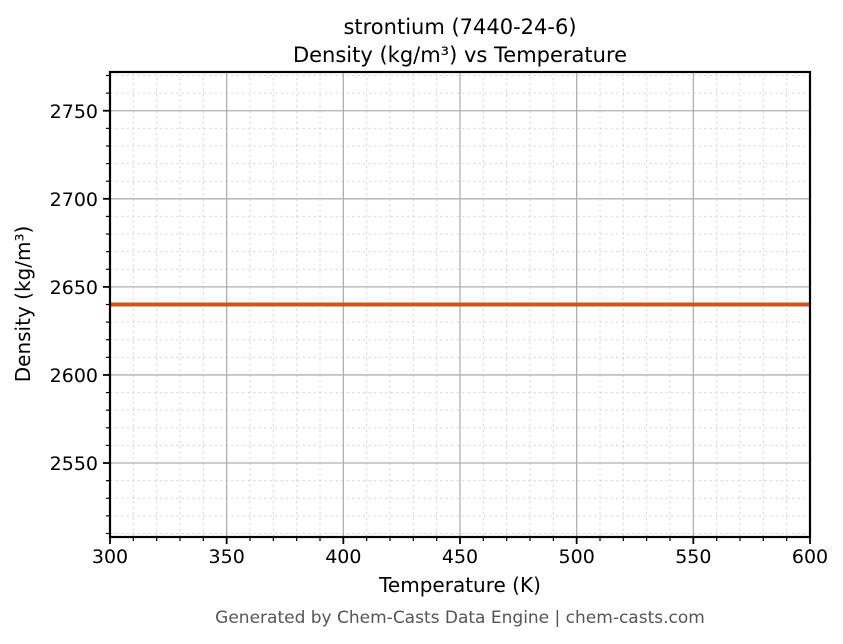 Image resolution: width=843 pixels, height=644 pixels. What do you see at coordinates (577, 557) in the screenshot?
I see `x-tick-label: 500` at bounding box center [577, 557].